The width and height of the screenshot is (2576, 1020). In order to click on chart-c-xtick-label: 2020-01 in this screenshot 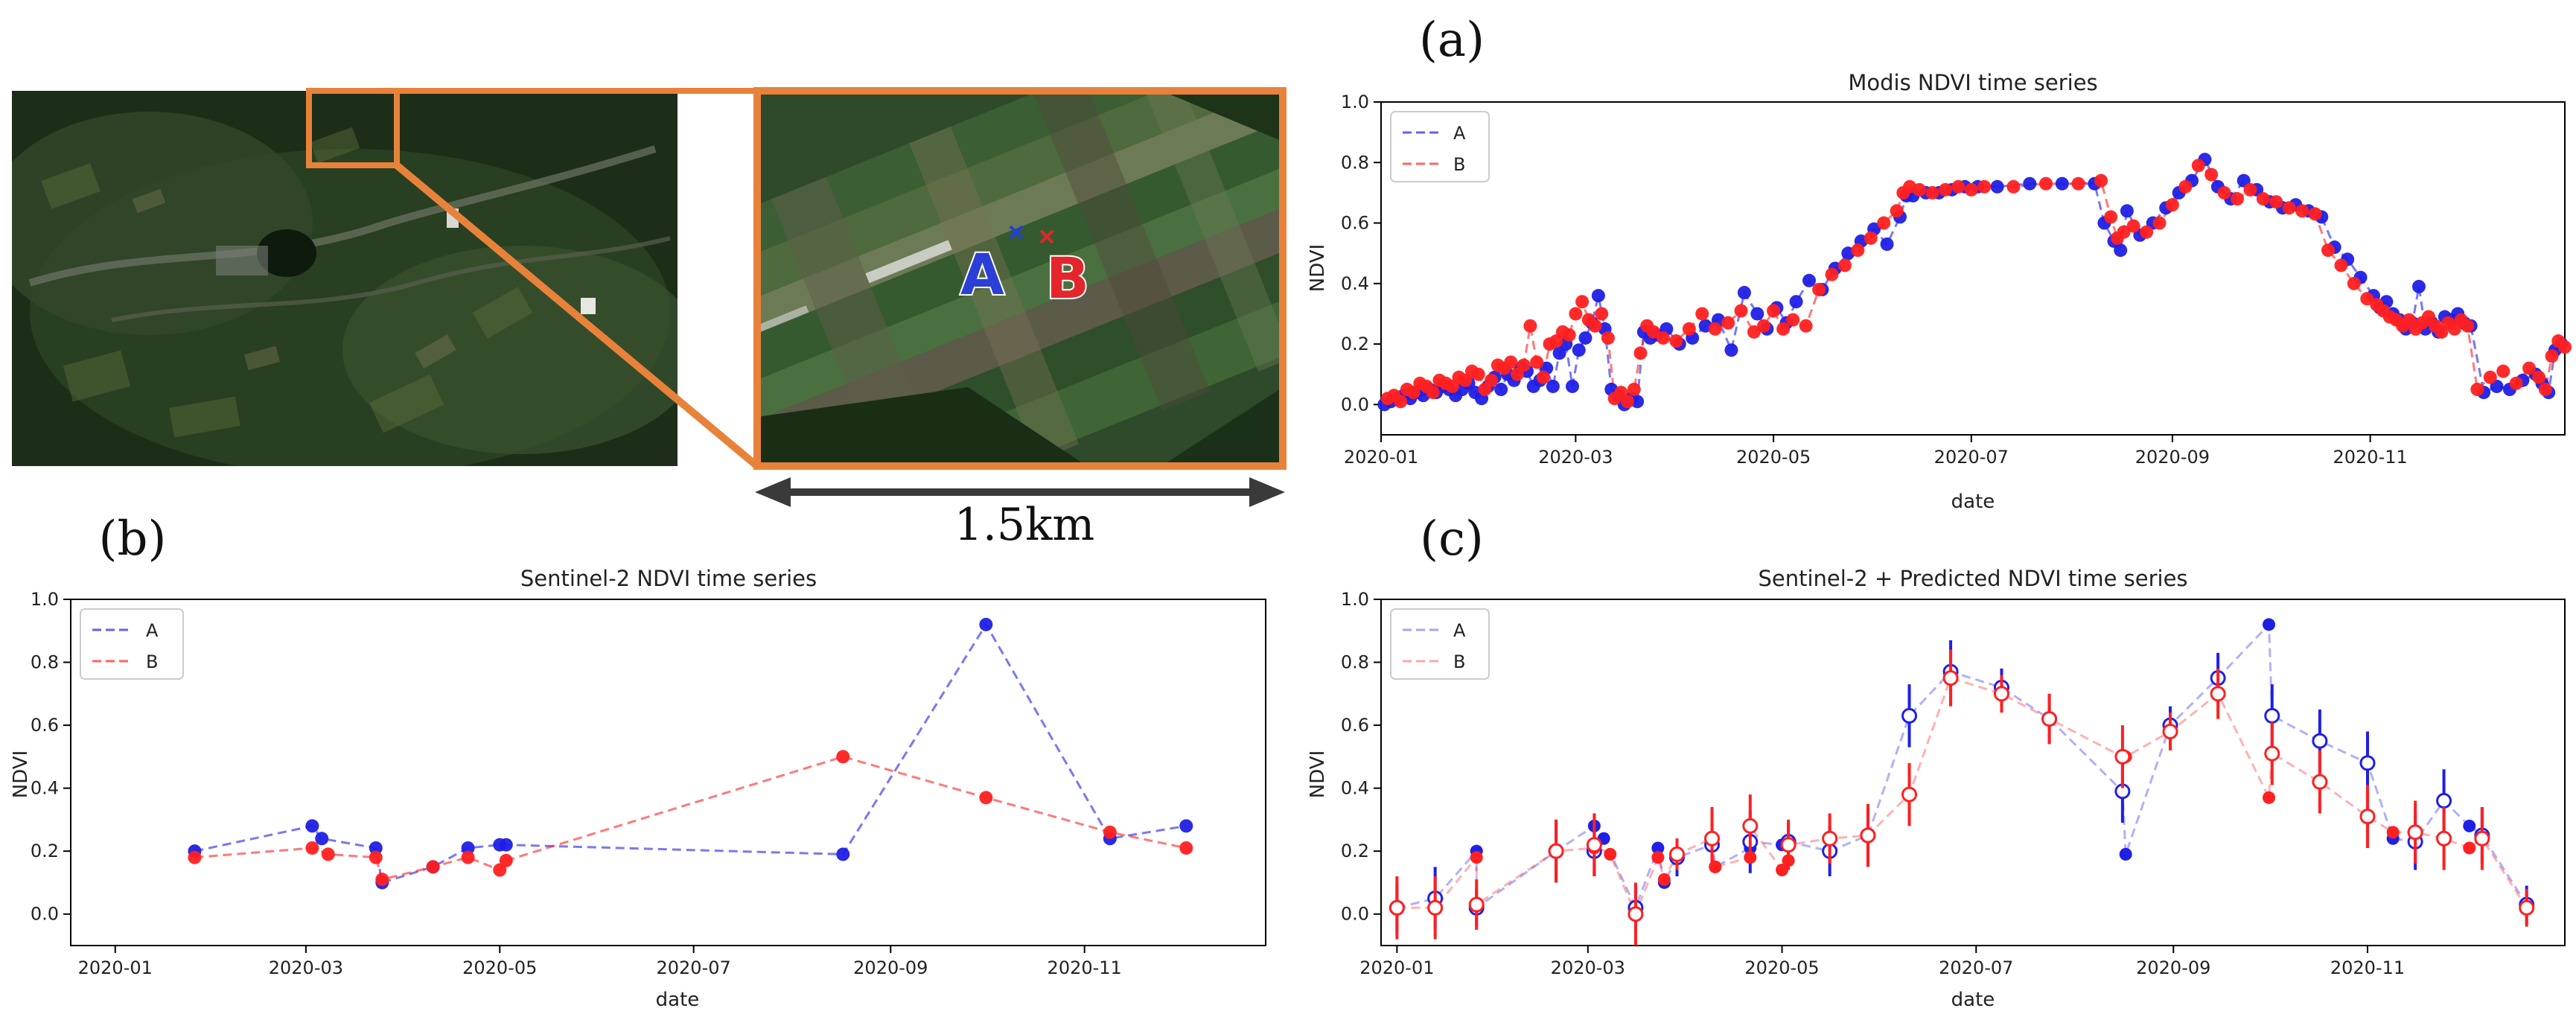, I will do `click(1396, 967)`.